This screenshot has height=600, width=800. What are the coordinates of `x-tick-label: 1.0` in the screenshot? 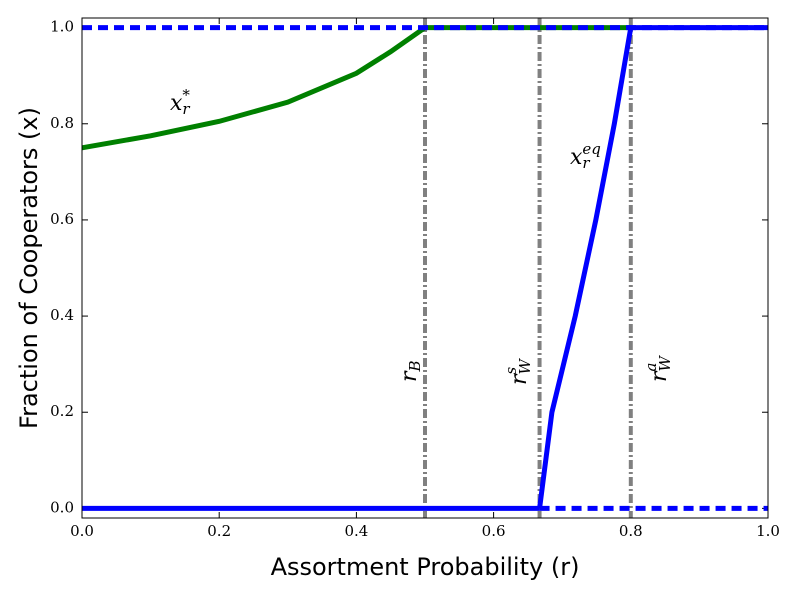 It's located at (768, 531).